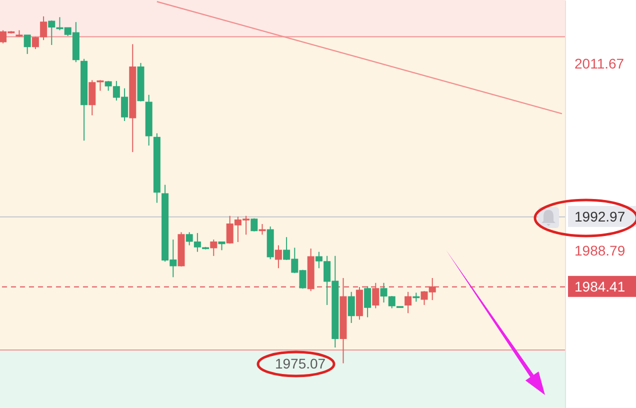  What do you see at coordinates (599, 64) in the screenshot?
I see `y-tick-label: 2011.67` at bounding box center [599, 64].